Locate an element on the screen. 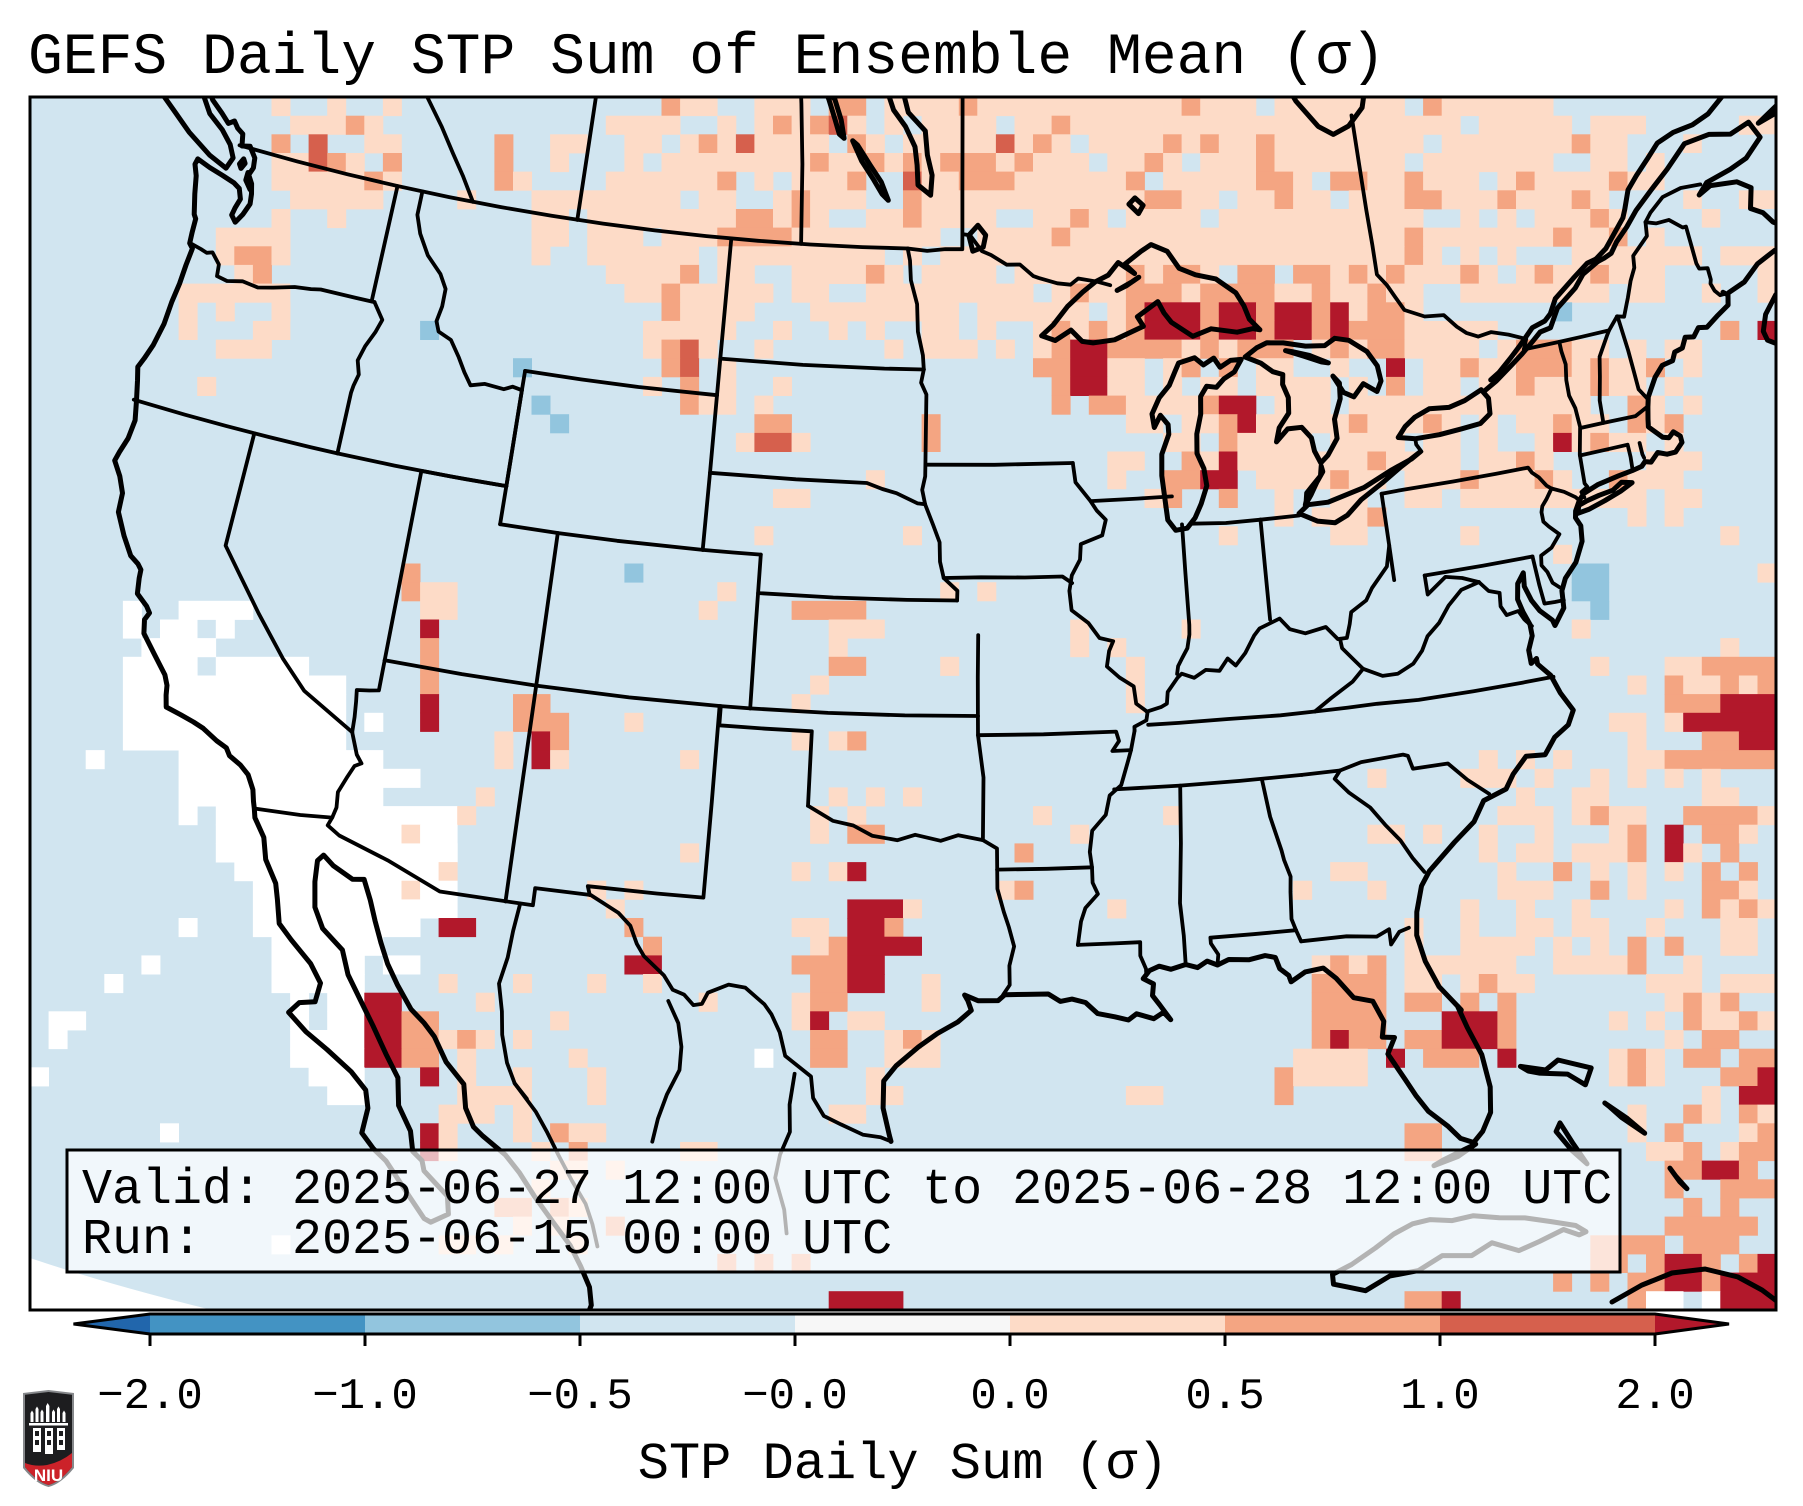 The image size is (1803, 1506). svg-text: −1.0 is located at coordinates (365, 1397).